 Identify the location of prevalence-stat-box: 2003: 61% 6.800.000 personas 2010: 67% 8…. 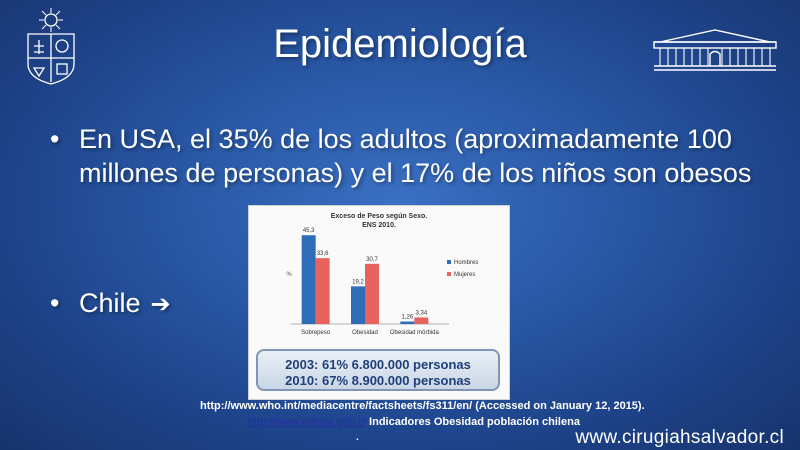
(378, 370).